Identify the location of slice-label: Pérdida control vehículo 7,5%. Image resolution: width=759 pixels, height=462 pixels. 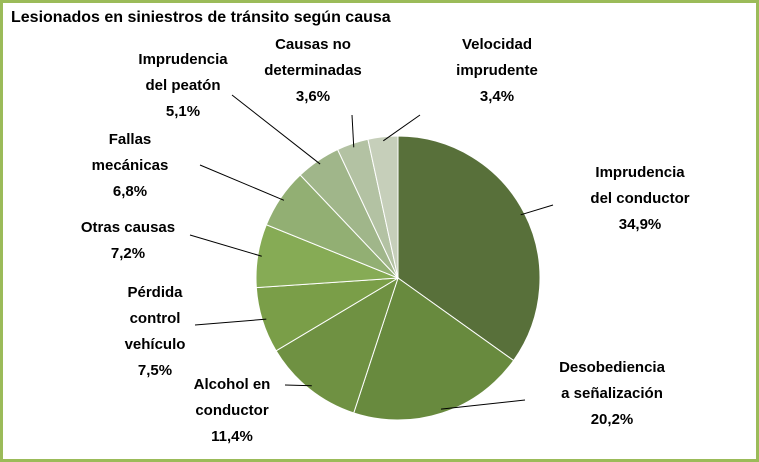
(155, 332).